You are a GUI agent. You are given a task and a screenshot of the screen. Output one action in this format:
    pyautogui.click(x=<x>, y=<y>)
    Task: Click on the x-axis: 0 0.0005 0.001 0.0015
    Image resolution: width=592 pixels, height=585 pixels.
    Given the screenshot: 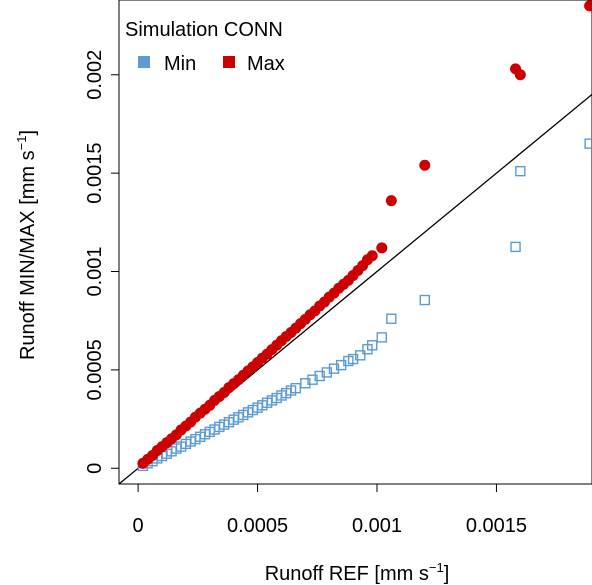 What is the action you would take?
    pyautogui.click(x=330, y=510)
    